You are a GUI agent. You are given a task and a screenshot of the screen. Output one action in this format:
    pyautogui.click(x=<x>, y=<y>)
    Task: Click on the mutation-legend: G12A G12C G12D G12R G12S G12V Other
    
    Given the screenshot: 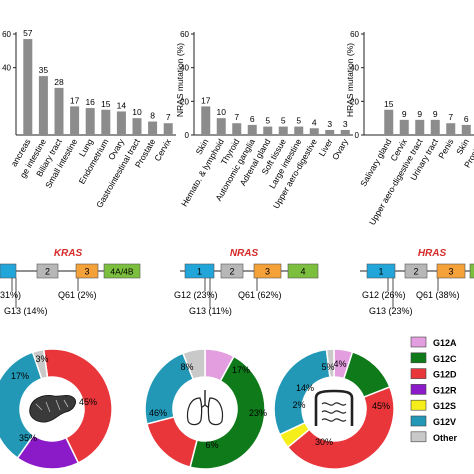 What is the action you would take?
    pyautogui.click(x=434, y=389)
    